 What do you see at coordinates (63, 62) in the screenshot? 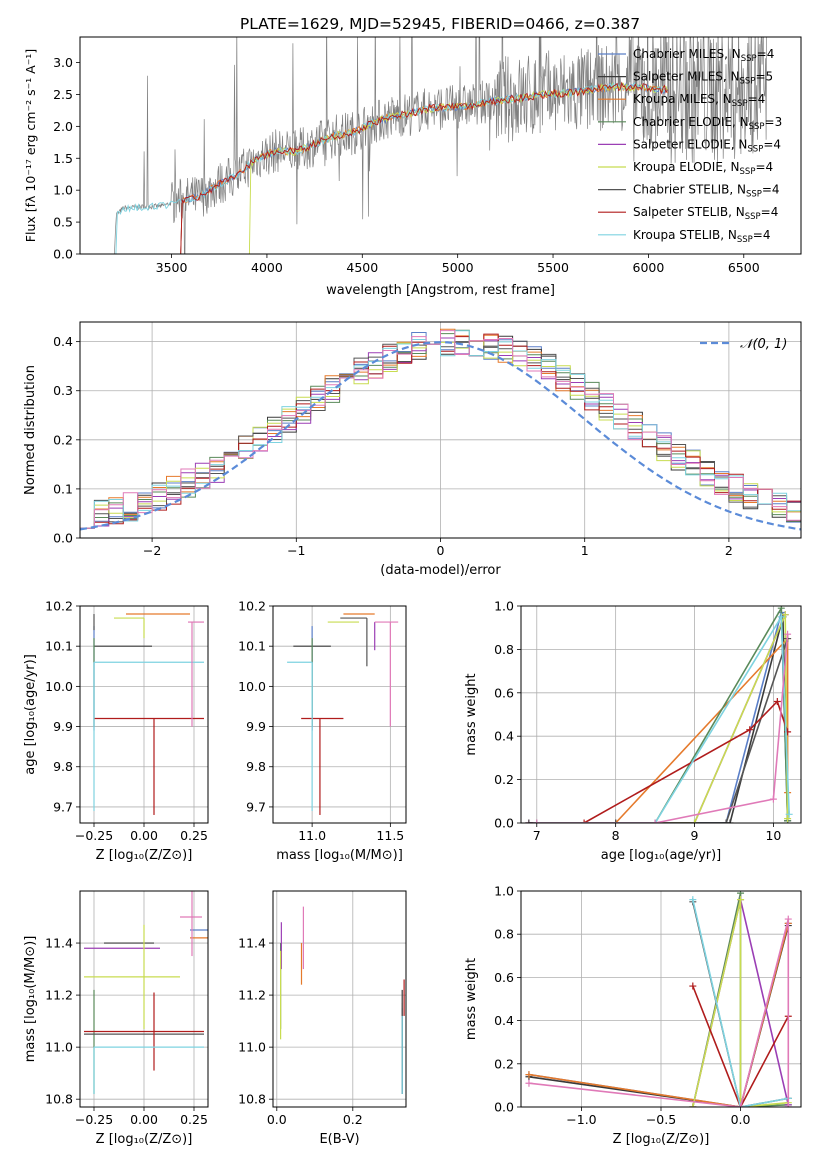
I see `y-tick-label: 3.0` at bounding box center [63, 62].